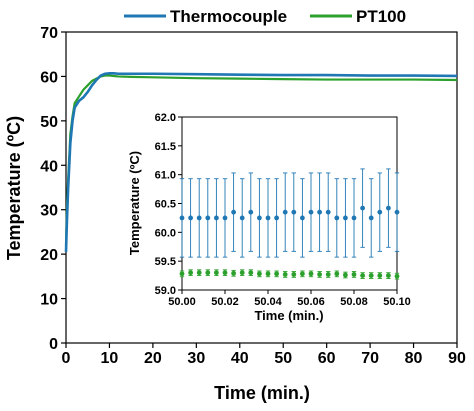 This screenshot has width=474, height=411. I want to click on inset-y-tick-label-59-5: 59.5, so click(165, 262).